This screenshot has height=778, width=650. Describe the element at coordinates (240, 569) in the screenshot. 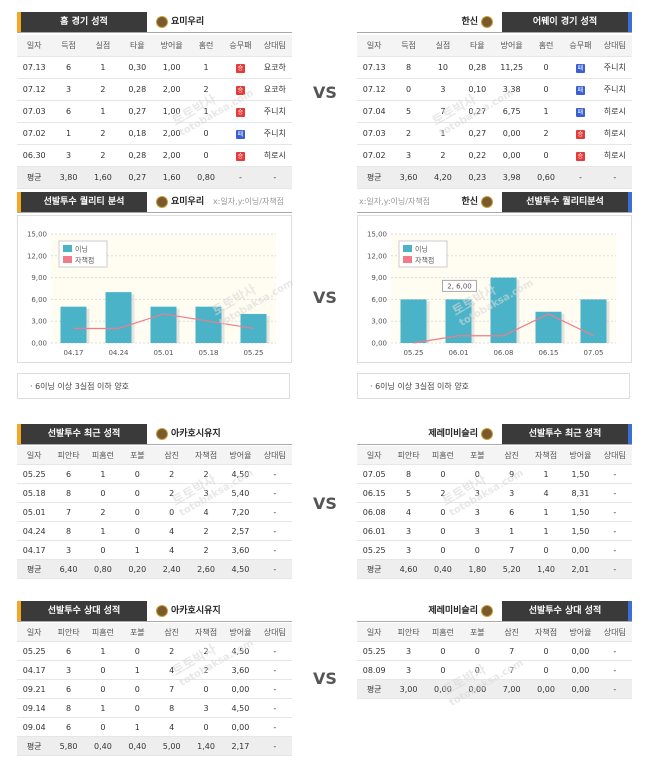

I see `table-cell: 4,50` at that location.